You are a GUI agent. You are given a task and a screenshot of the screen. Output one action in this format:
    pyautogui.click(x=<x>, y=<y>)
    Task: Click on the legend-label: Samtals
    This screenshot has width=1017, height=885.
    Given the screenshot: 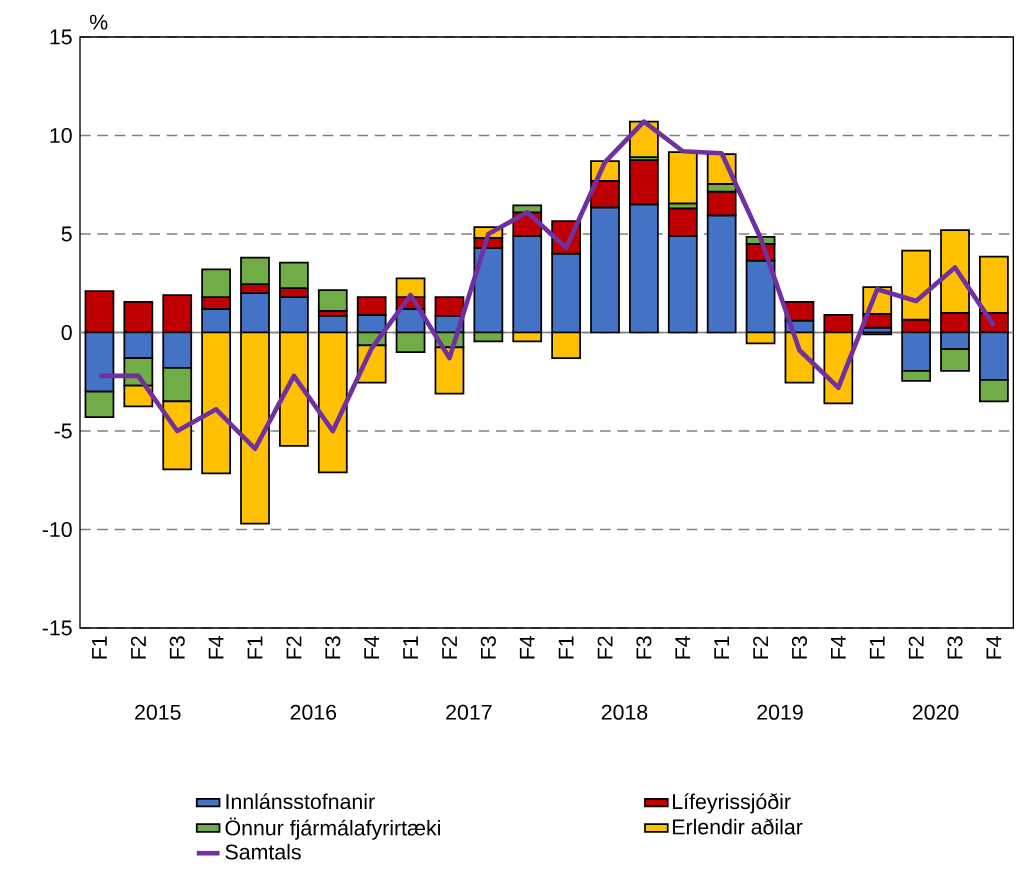 What is the action you would take?
    pyautogui.click(x=263, y=851)
    